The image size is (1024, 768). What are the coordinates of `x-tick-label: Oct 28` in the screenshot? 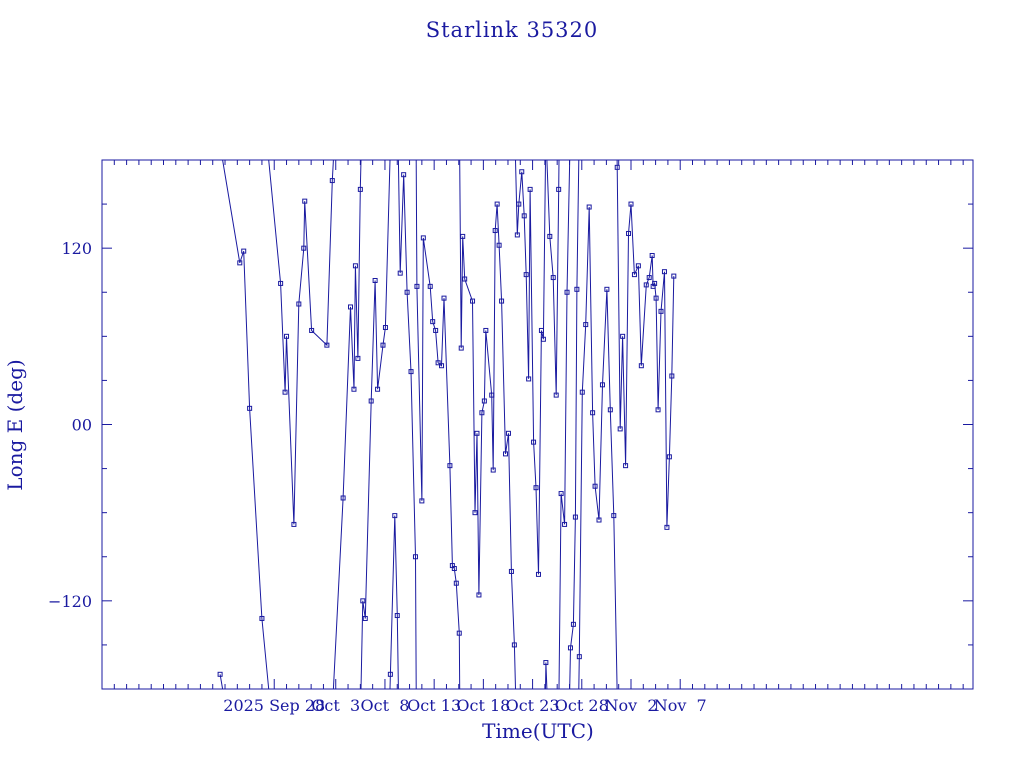 It's located at (582, 705).